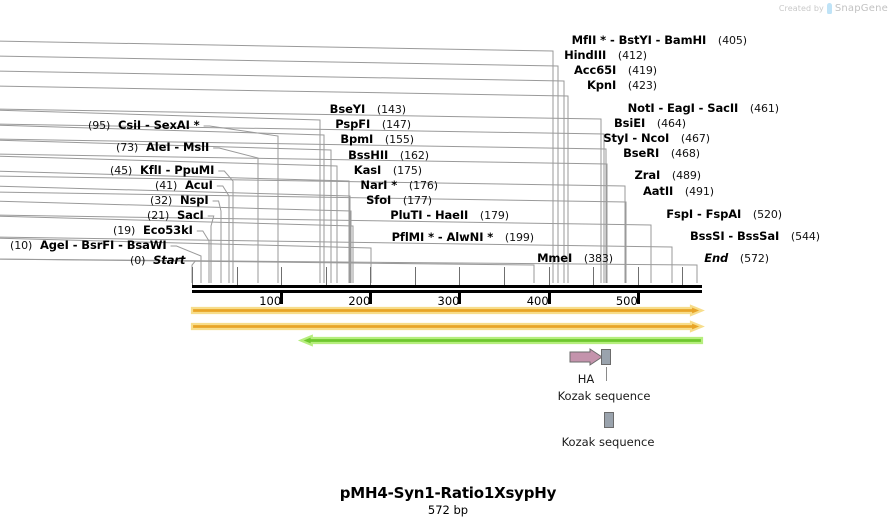 Image resolution: width=896 pixels, height=523 pixels. Describe the element at coordinates (606, 357) in the screenshot. I see `feature-shape-kozak-upper` at that location.